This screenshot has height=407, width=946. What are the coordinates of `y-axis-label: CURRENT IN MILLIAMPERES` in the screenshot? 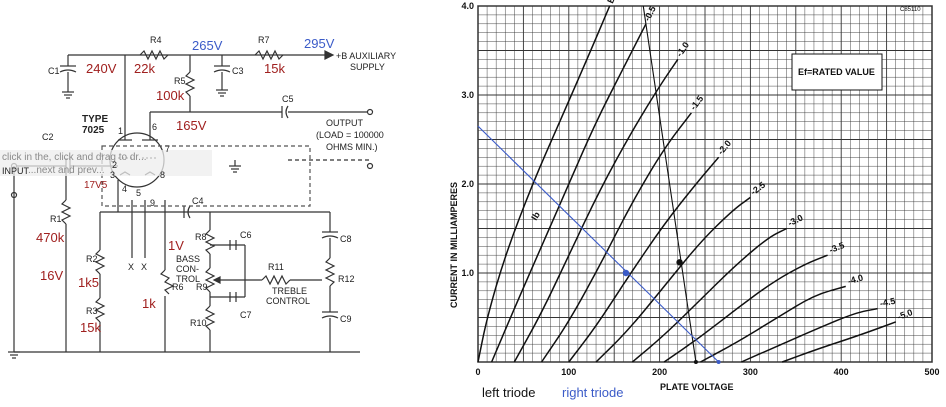 It's located at (454, 245).